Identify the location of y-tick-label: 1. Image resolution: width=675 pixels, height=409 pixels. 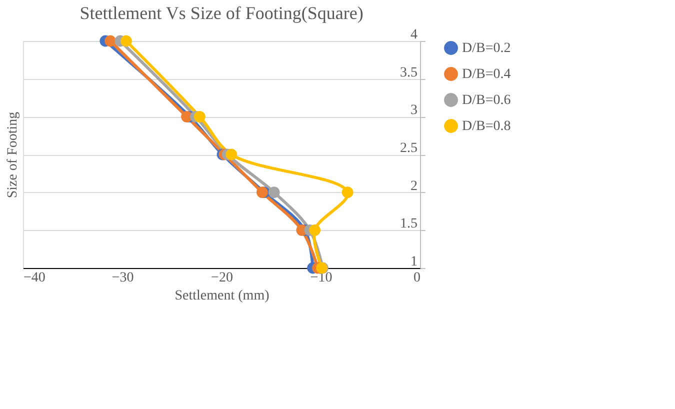
(414, 262).